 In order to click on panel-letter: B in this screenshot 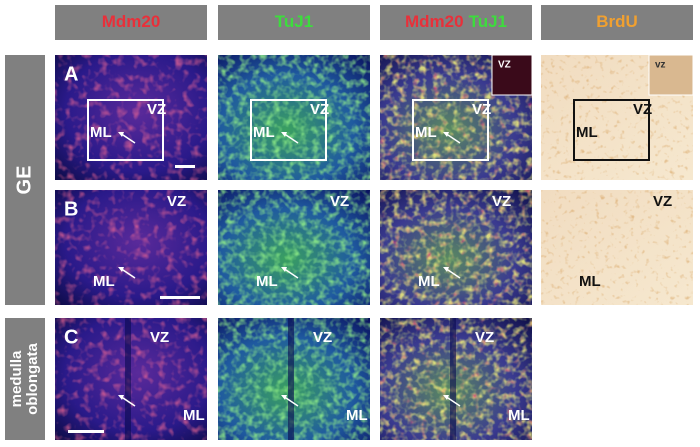, I will do `click(71, 209)`.